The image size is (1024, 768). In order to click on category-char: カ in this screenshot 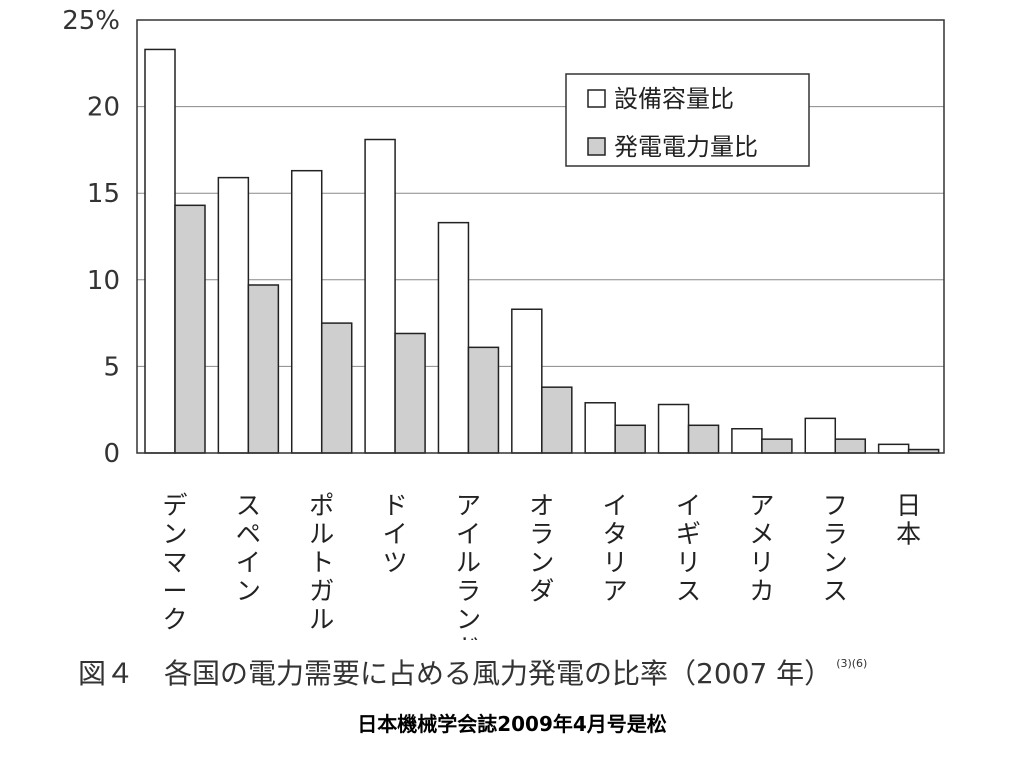, I will do `click(761, 591)`.